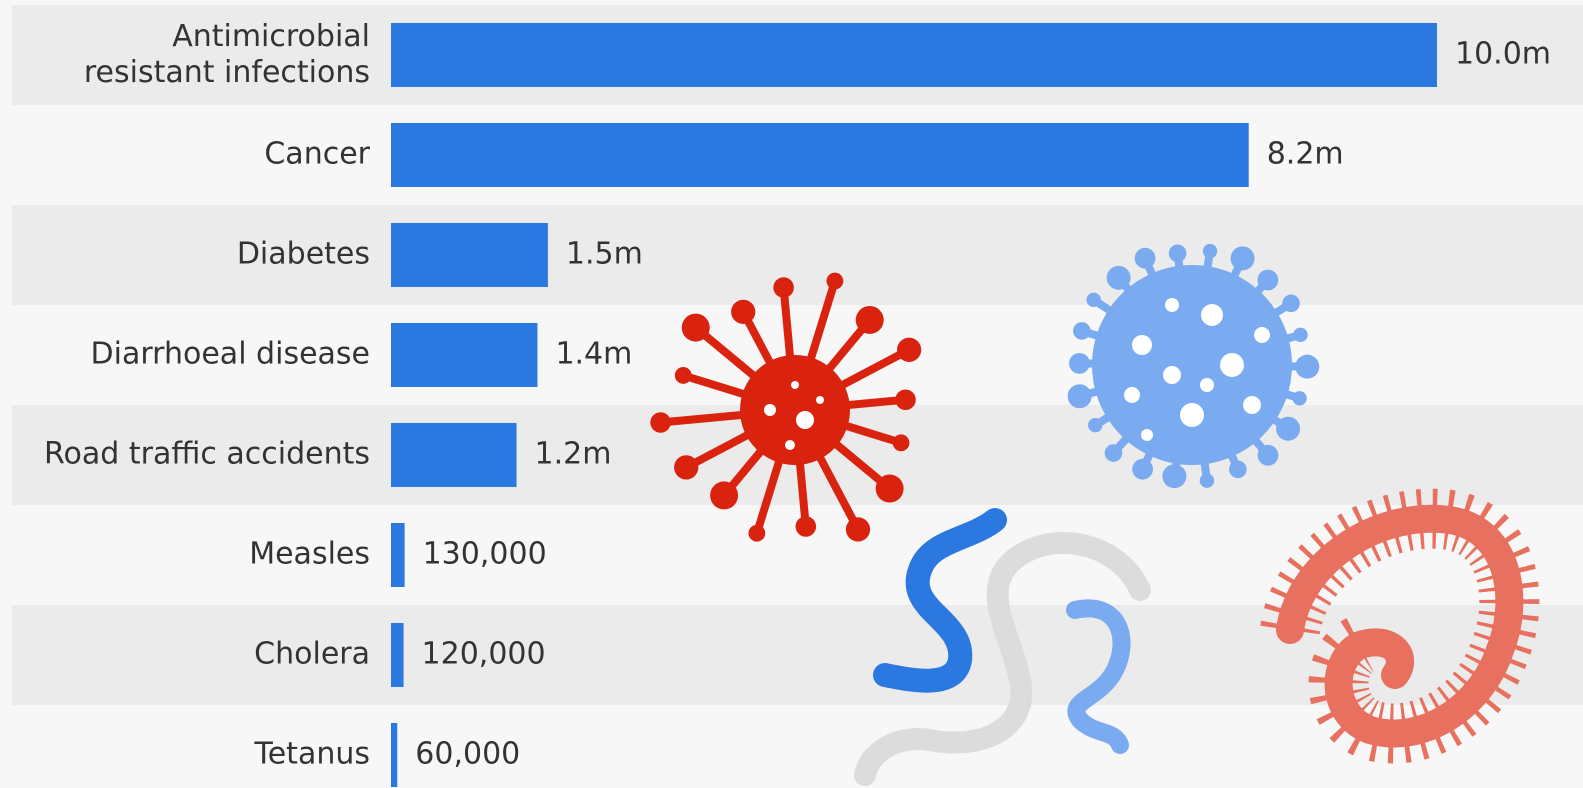 The width and height of the screenshot is (1583, 788). I want to click on category-label: Tetanus, so click(312, 754).